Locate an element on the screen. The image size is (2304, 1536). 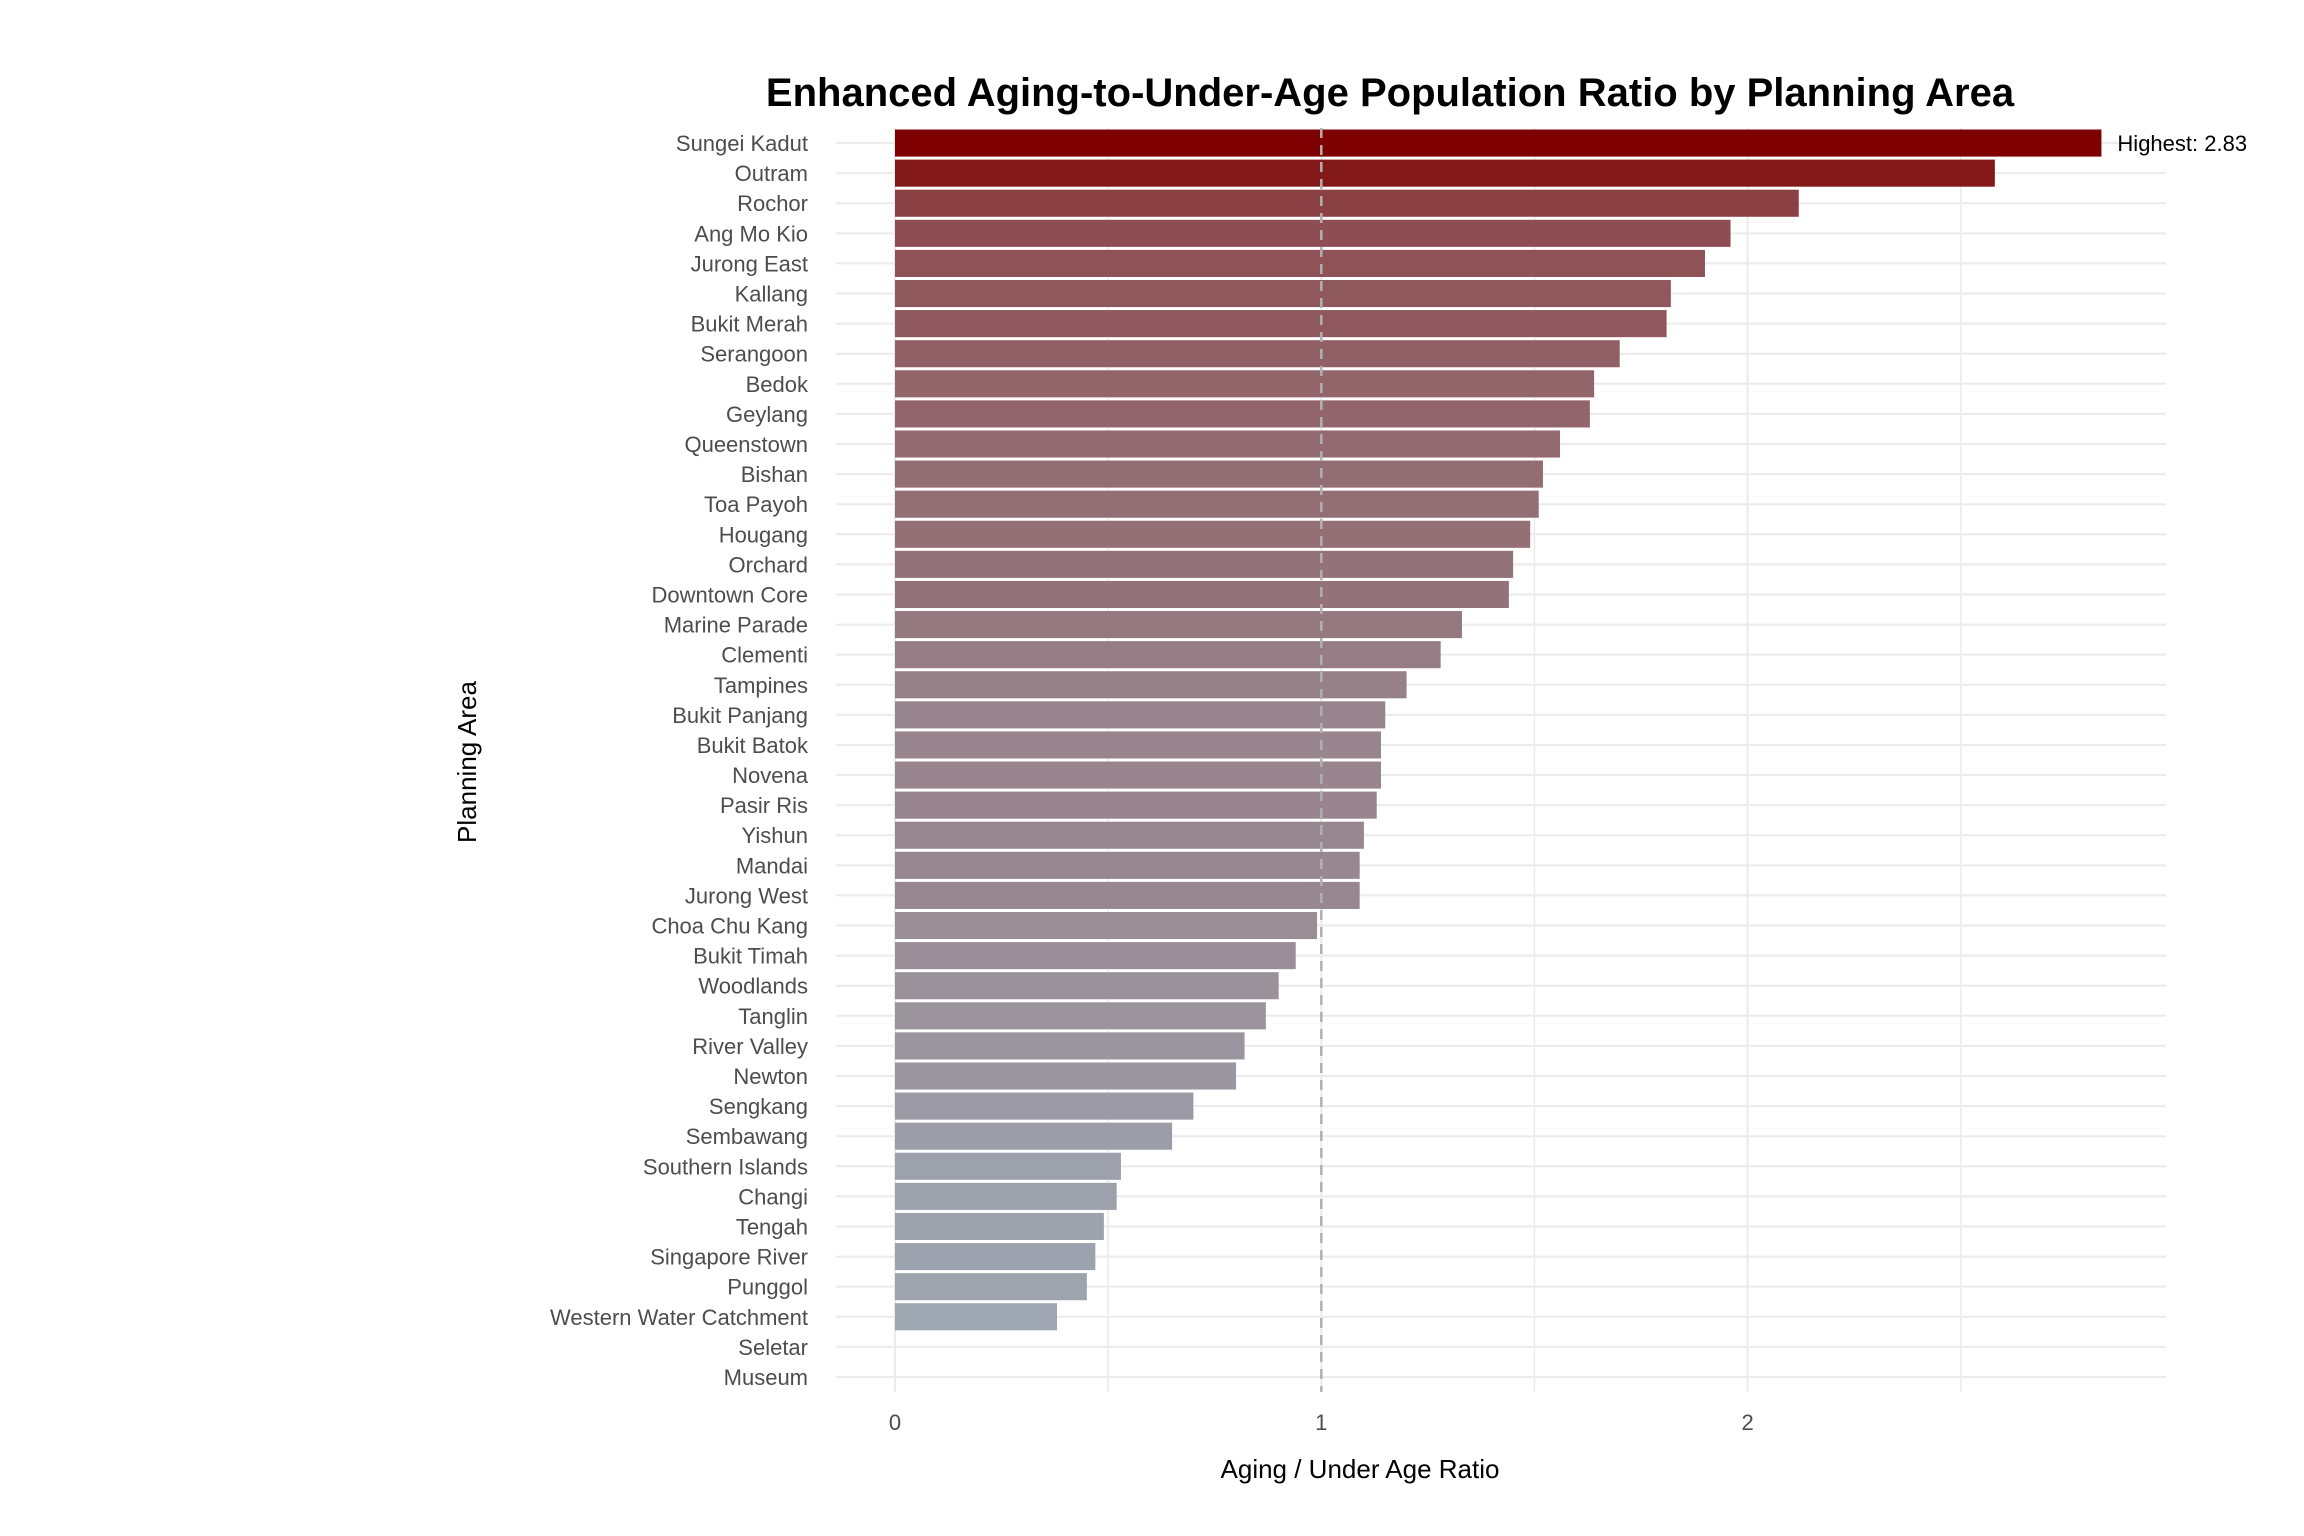
category-label: Woodlands is located at coordinates (753, 986).